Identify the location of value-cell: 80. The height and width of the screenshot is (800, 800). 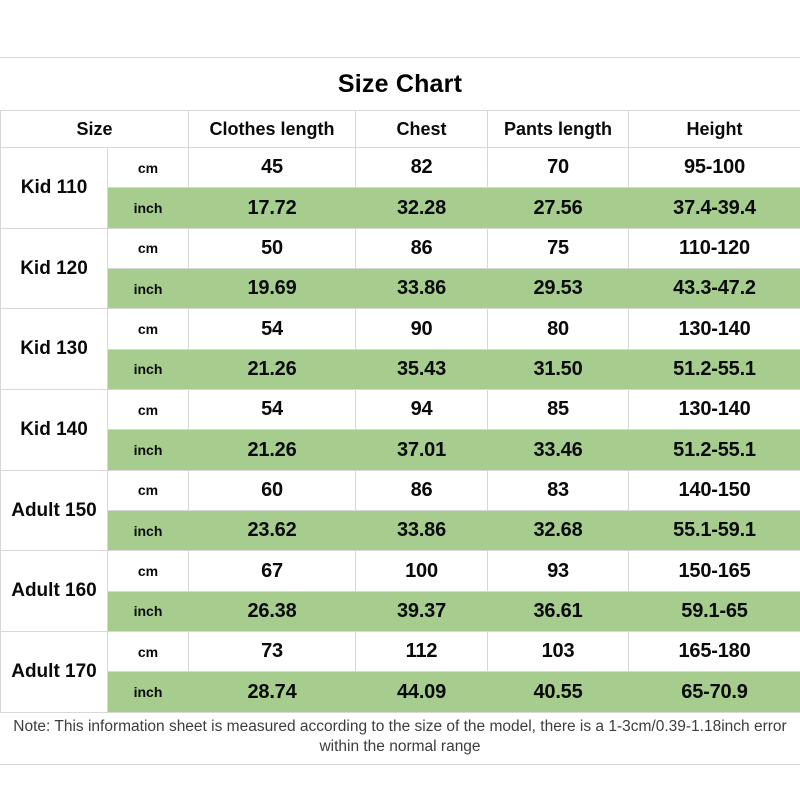
(558, 329).